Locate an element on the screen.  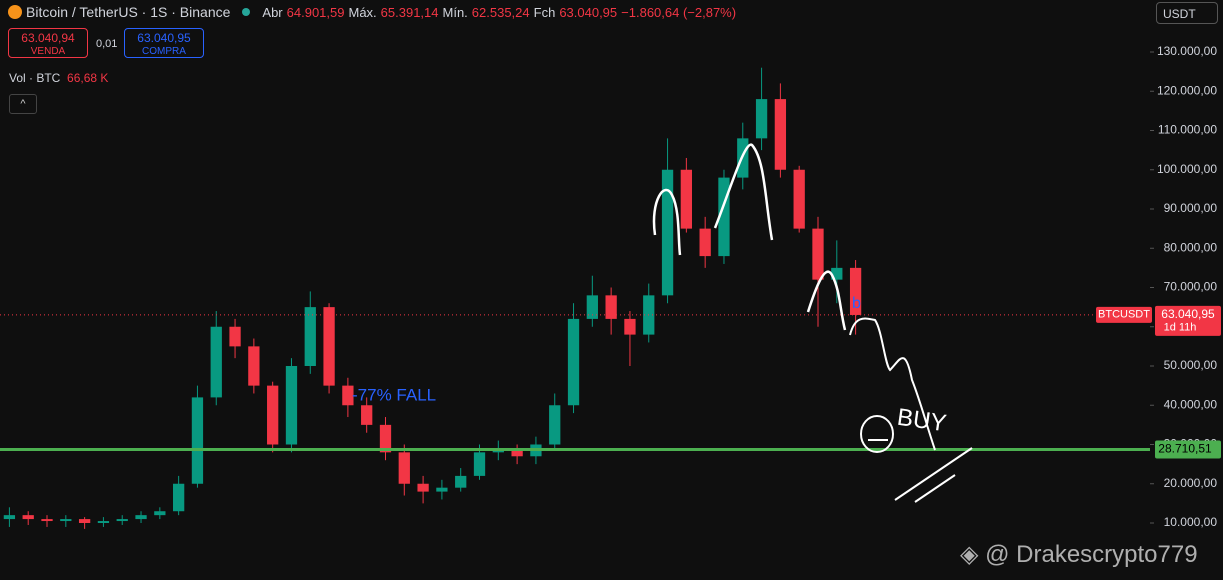
symbol: Bitcoin / TetherUS · 1S · Binance is located at coordinates (128, 12).